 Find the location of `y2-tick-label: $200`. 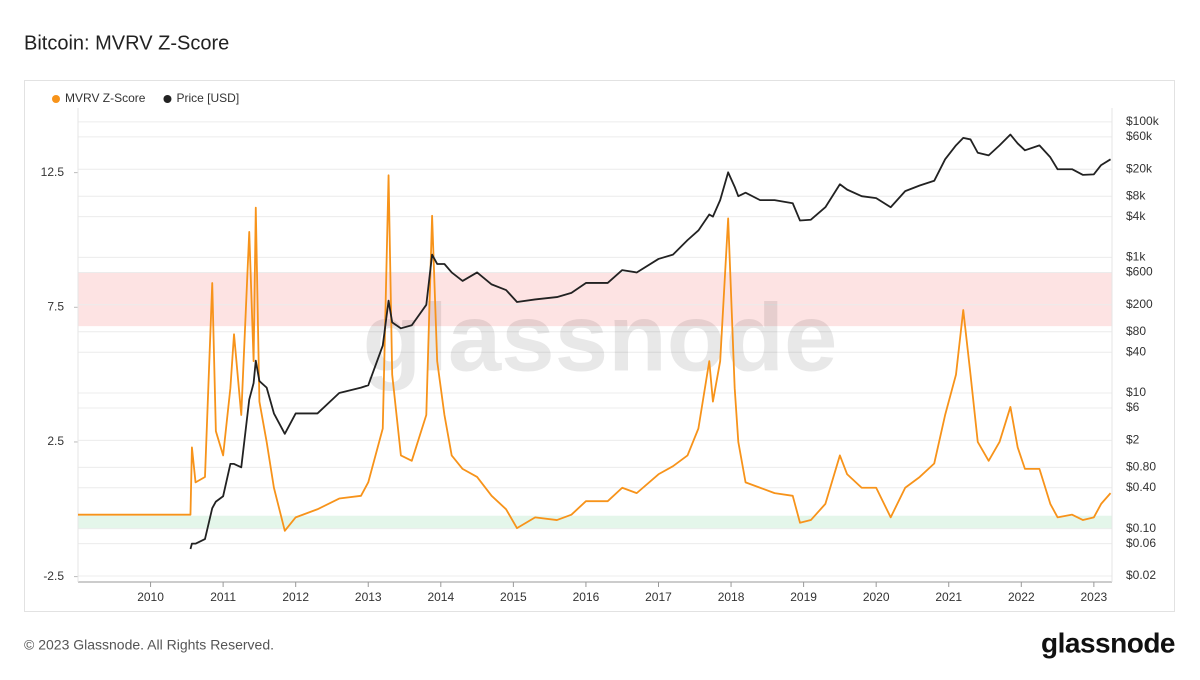

y2-tick-label: $200 is located at coordinates (1139, 304).